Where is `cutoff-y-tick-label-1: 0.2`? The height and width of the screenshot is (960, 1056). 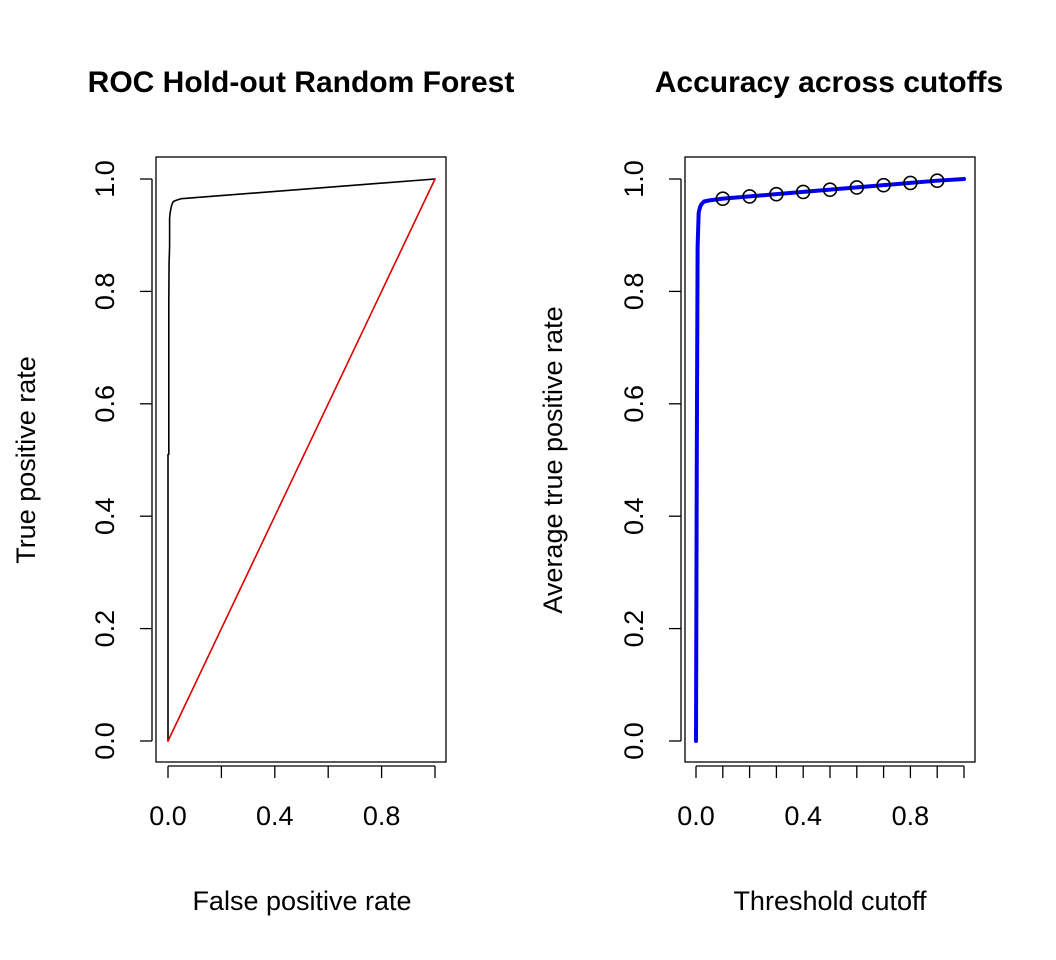
cutoff-y-tick-label-1: 0.2 is located at coordinates (634, 629).